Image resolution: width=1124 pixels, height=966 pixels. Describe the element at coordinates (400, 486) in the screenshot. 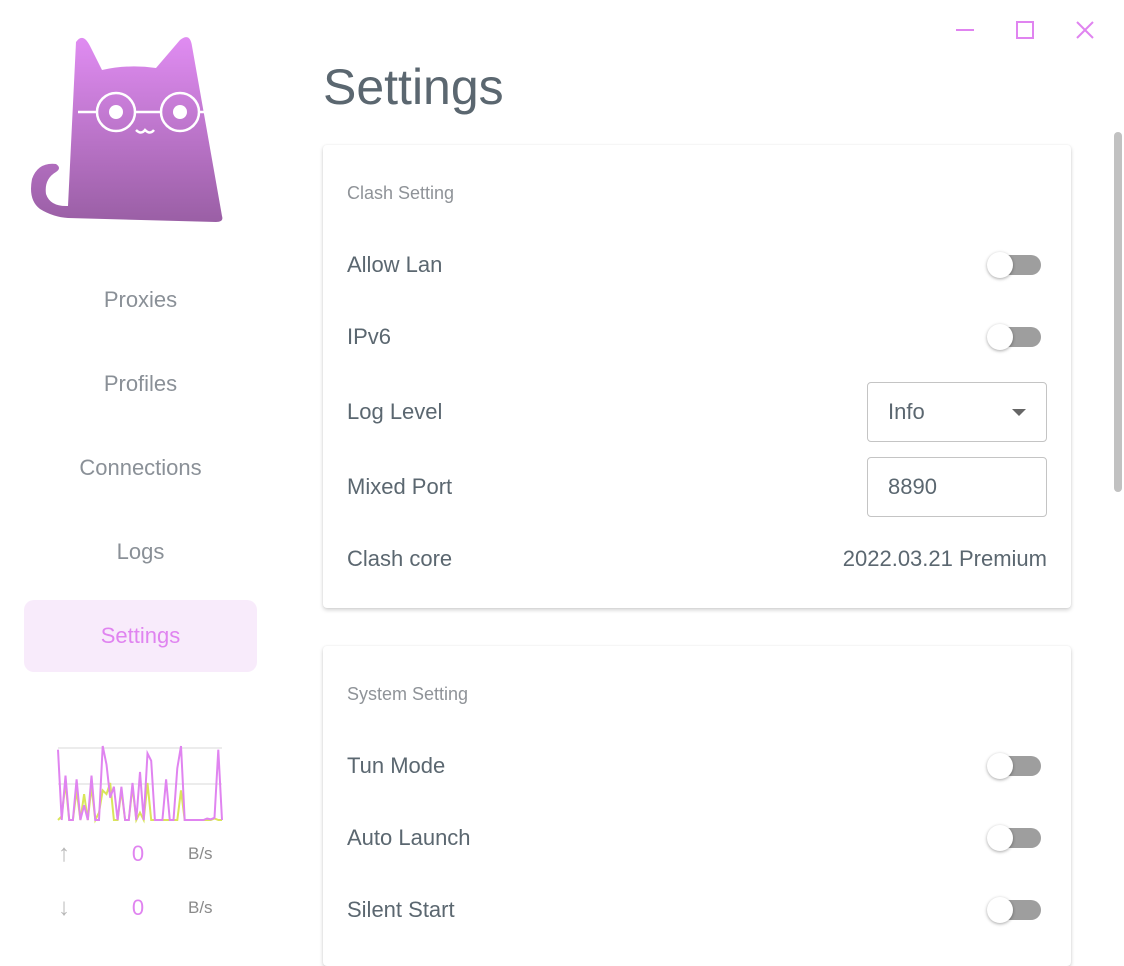

I see `mixed-port-label: Mixed Port` at that location.